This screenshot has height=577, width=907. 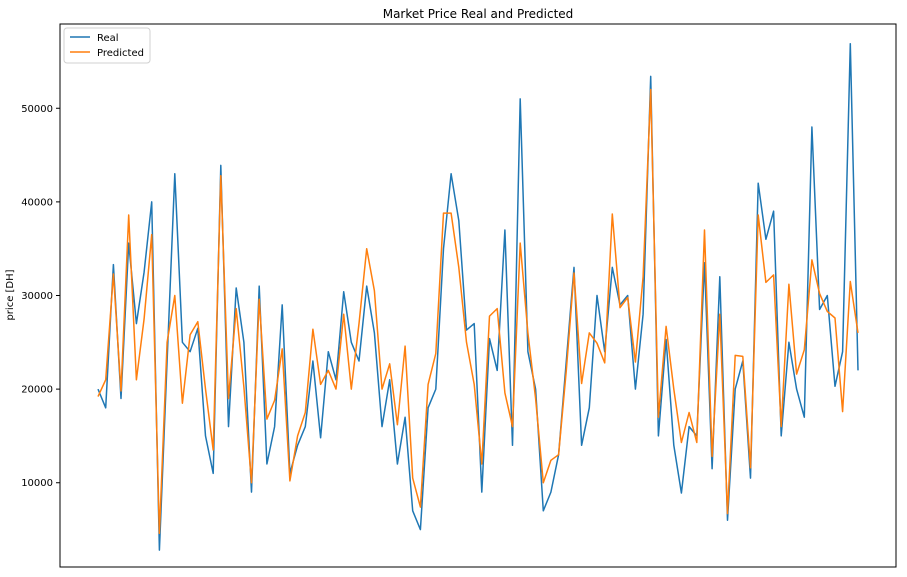 I want to click on legend: Real Predicted, so click(x=107, y=45).